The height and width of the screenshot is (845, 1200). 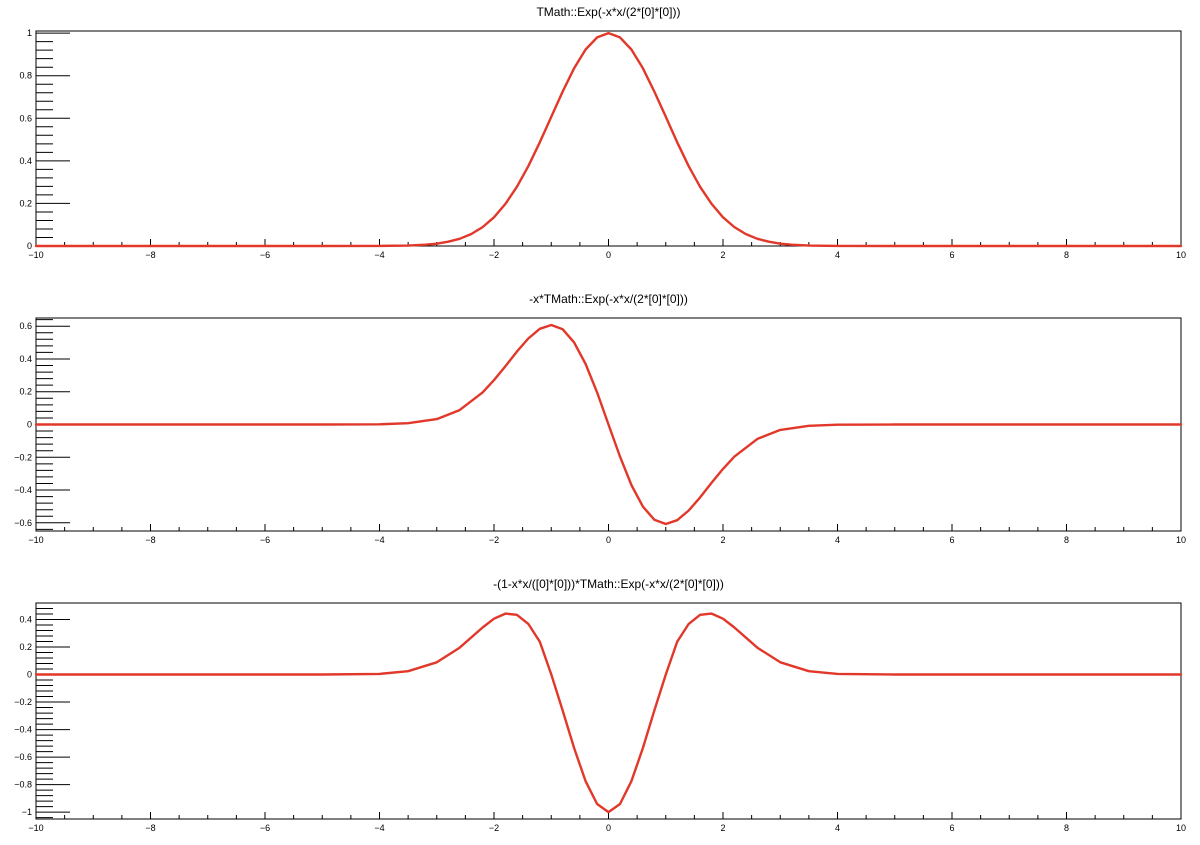 I want to click on y-tick-label: 1, so click(x=29, y=33).